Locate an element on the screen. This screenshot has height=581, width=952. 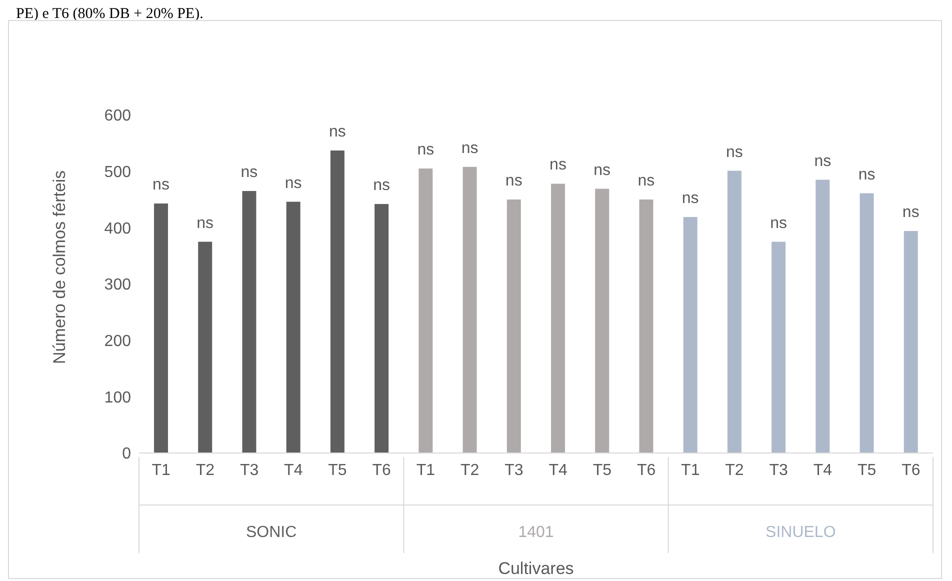
y-tick-label: 300 is located at coordinates (118, 285).